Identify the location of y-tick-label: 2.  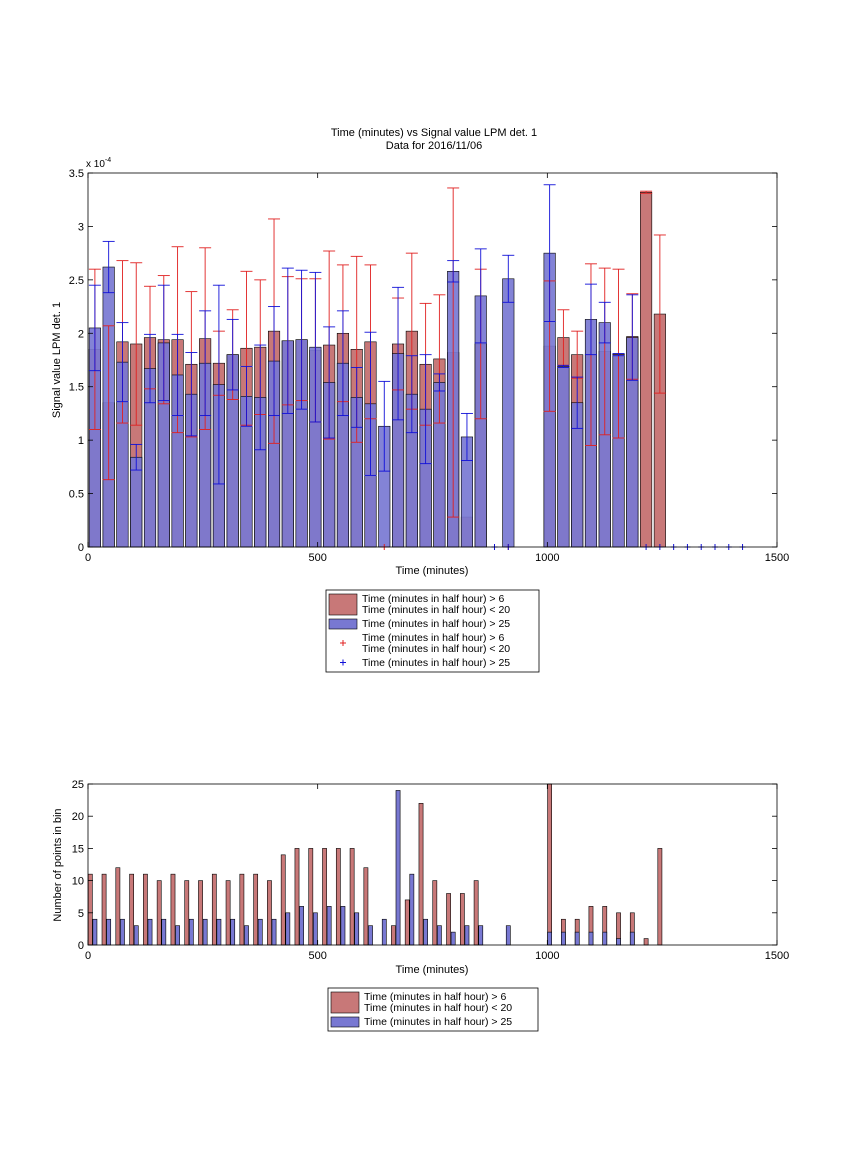
(81, 334).